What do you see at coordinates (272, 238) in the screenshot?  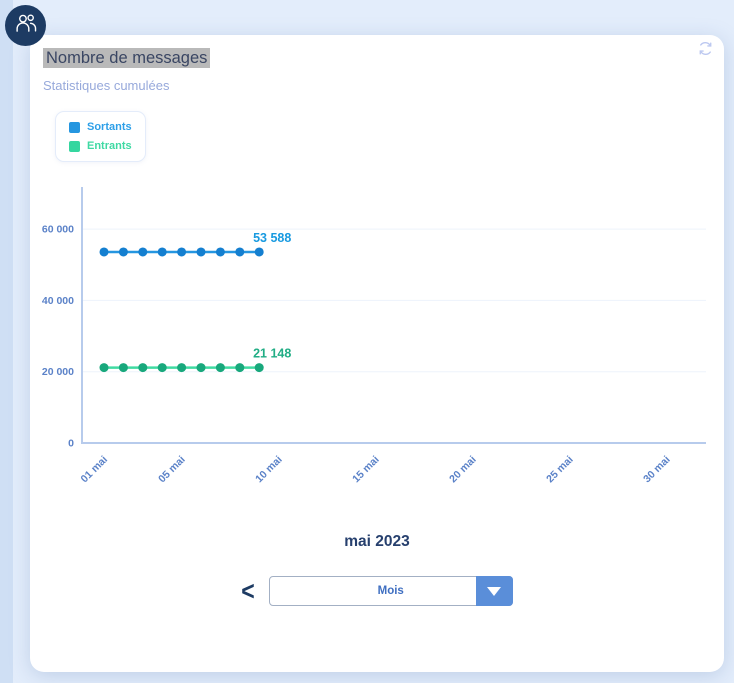 I see `svg-text: 53 588` at bounding box center [272, 238].